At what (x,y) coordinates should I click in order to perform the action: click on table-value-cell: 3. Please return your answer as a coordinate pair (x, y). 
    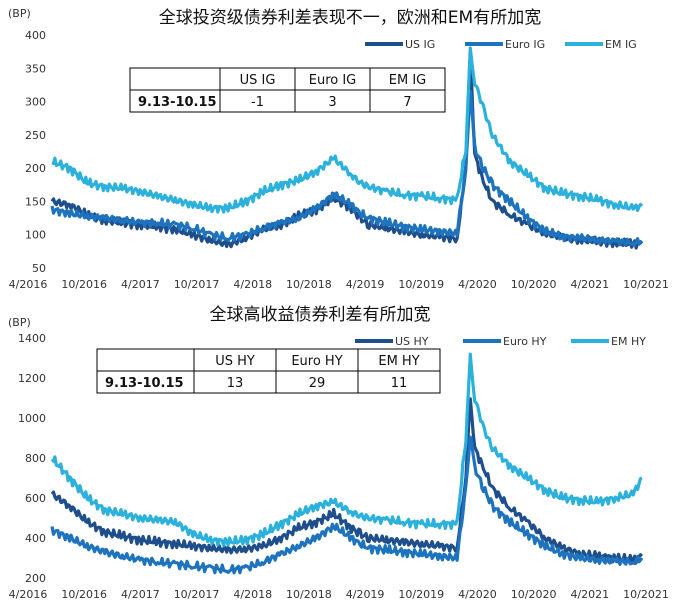
    Looking at the image, I should click on (332, 102).